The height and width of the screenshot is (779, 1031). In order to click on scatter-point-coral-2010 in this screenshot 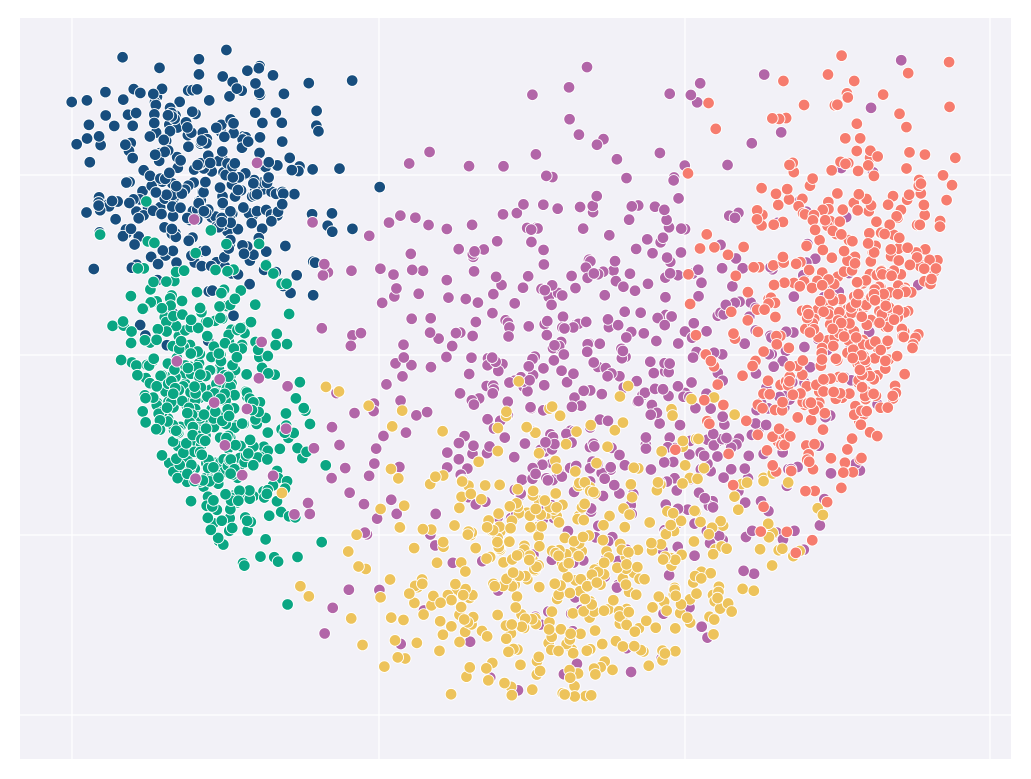, I will do `click(709, 424)`.